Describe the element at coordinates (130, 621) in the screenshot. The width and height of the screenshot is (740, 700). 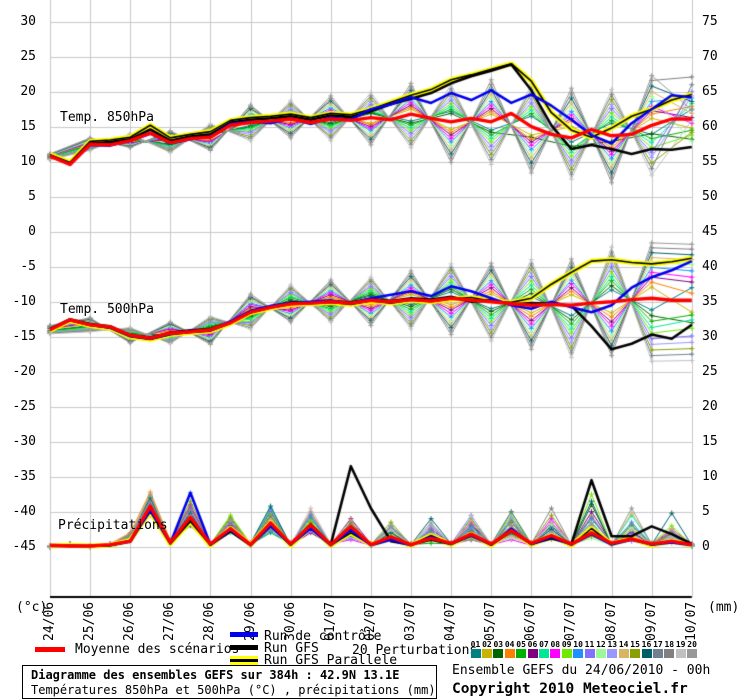
I see `x-axis-date-label: 26/06` at that location.